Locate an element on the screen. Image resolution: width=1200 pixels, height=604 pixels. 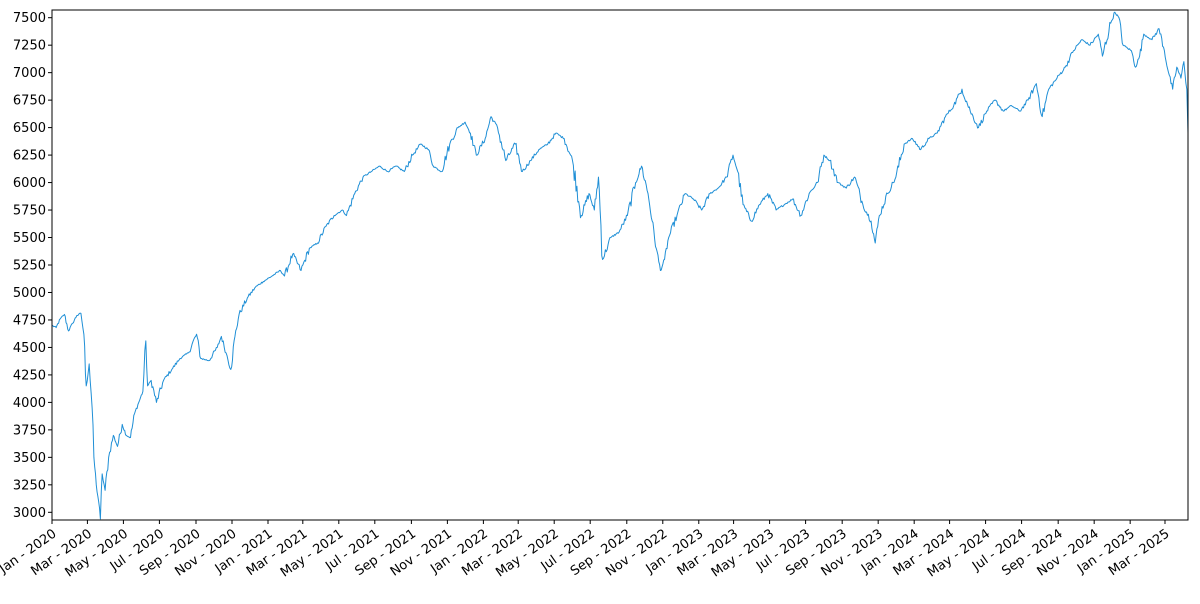
y-tick-label: 3000 is located at coordinates (29, 513).